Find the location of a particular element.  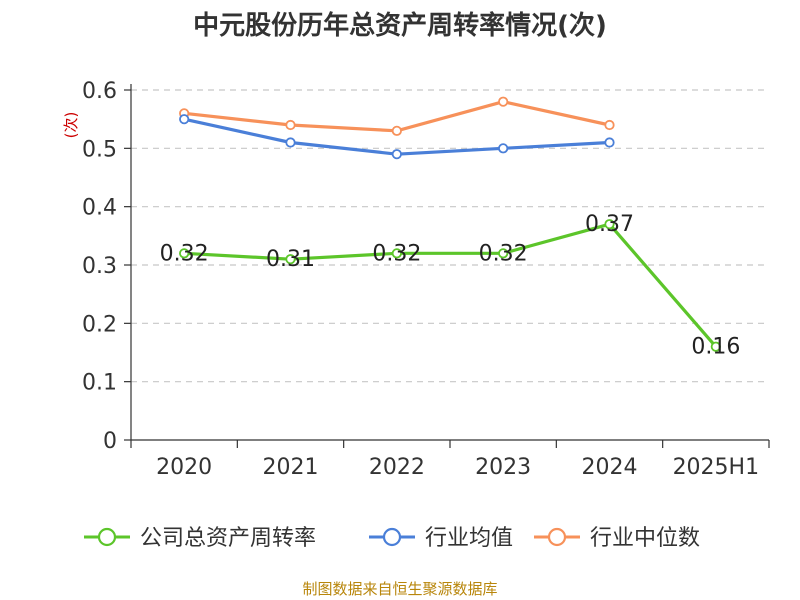

data-label: 0.37 is located at coordinates (609, 224).